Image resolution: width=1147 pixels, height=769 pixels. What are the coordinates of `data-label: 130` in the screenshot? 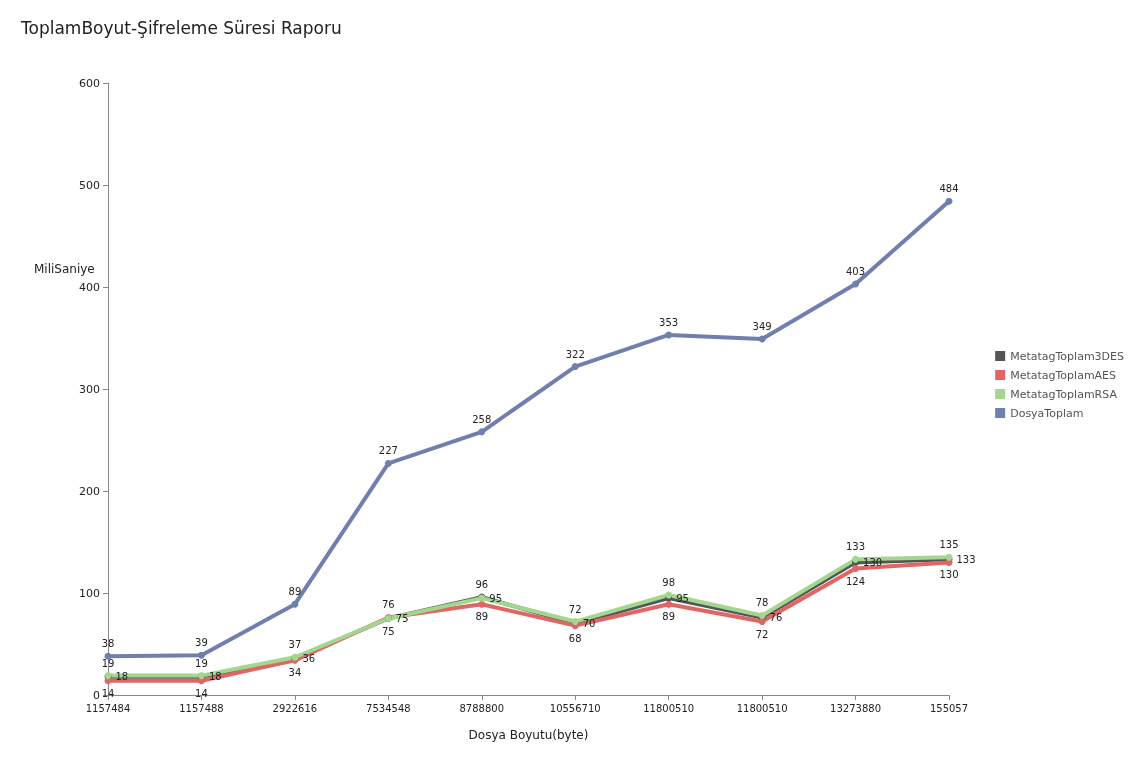 It's located at (949, 575).